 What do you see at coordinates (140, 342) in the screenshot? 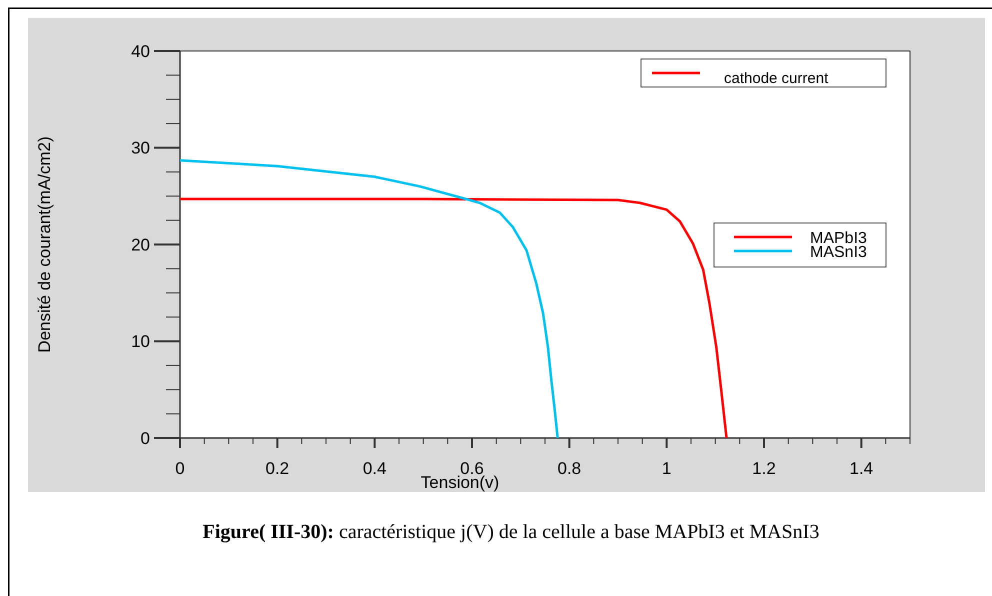
I see `y-tick-label: 10` at bounding box center [140, 342].